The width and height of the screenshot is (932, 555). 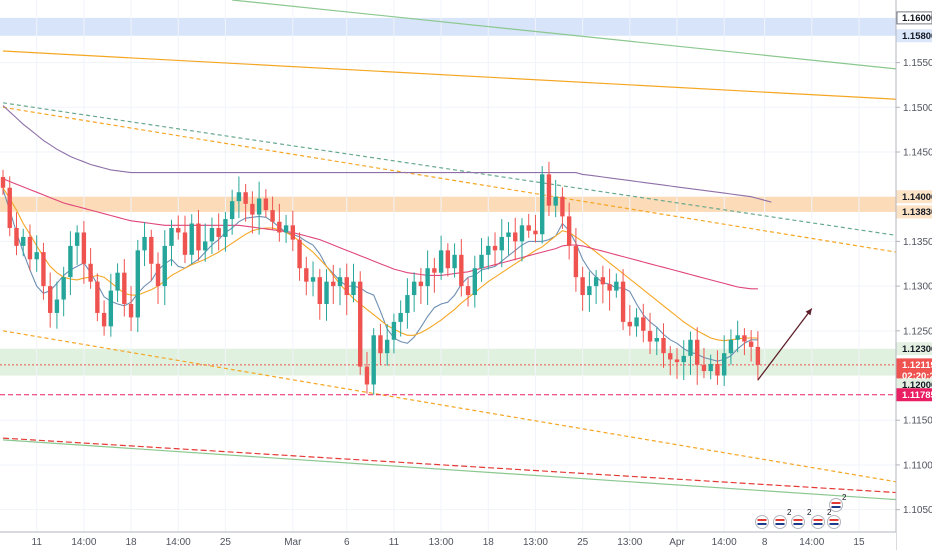 What do you see at coordinates (917, 36) in the screenshot?
I see `price-tag-label: 1.15800` at bounding box center [917, 36].